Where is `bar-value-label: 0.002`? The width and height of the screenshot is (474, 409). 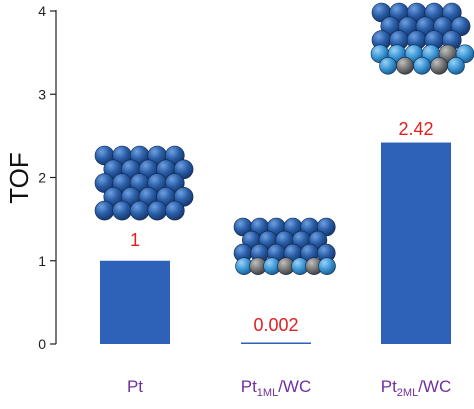
bar-value-label: 0.002 is located at coordinates (275, 325).